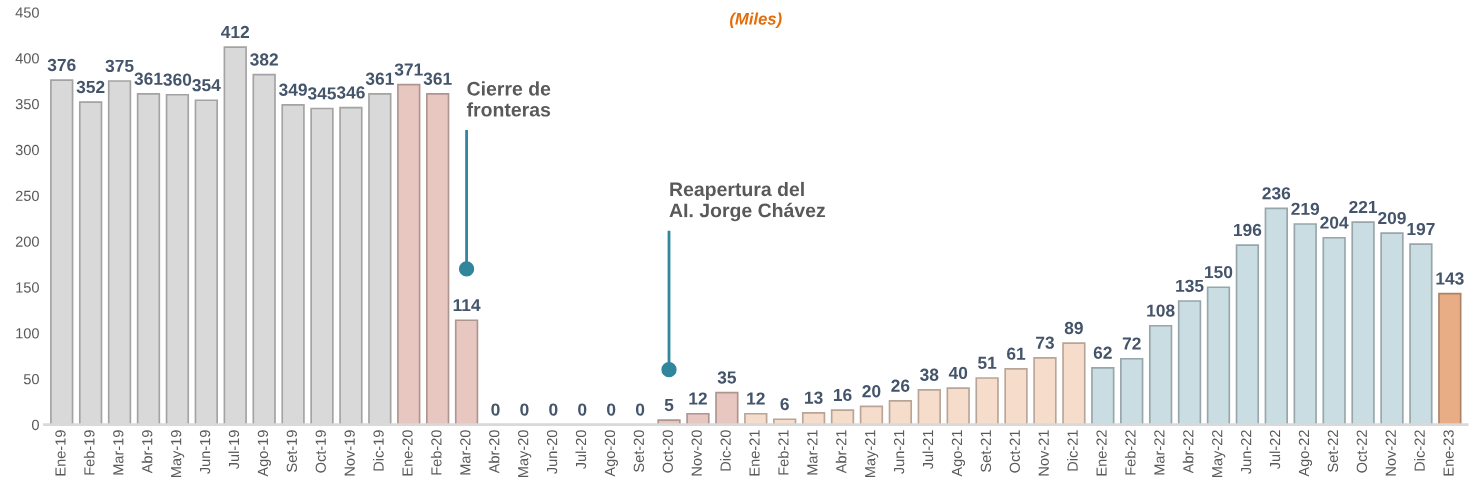 The width and height of the screenshot is (1479, 491). Describe the element at coordinates (465, 452) in the screenshot. I see `x-tick-label: Mar-20` at that location.